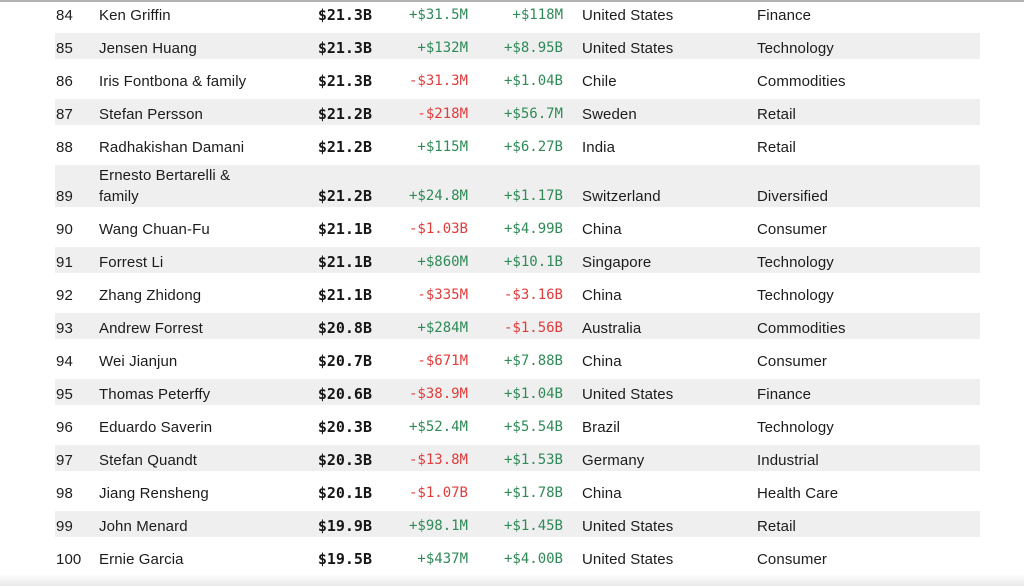 The width and height of the screenshot is (1024, 586). Describe the element at coordinates (69, 559) in the screenshot. I see `rank-cell: 100` at that location.